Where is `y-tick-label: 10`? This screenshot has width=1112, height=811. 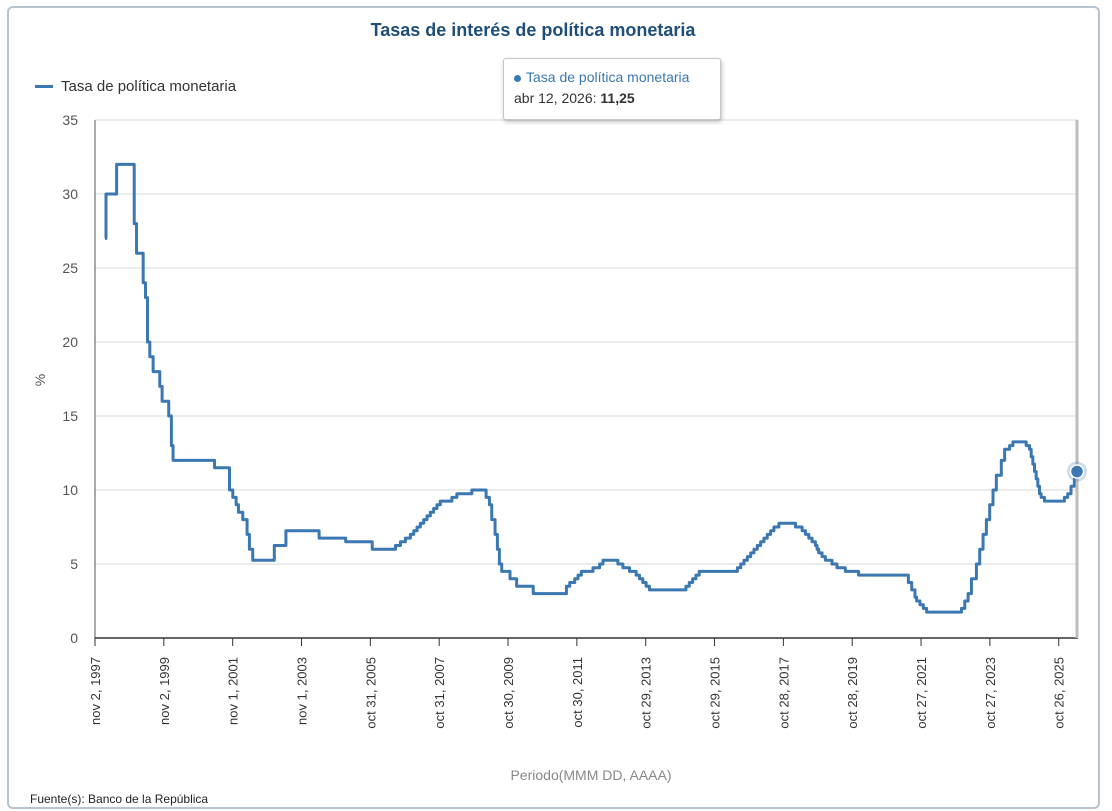
y-tick-label: 10 is located at coordinates (70, 490).